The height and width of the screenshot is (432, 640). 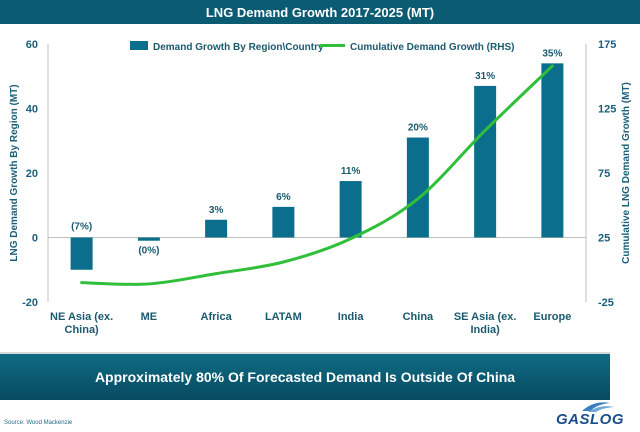 What do you see at coordinates (148, 251) in the screenshot?
I see `bar-data-label: (0%)` at bounding box center [148, 251].